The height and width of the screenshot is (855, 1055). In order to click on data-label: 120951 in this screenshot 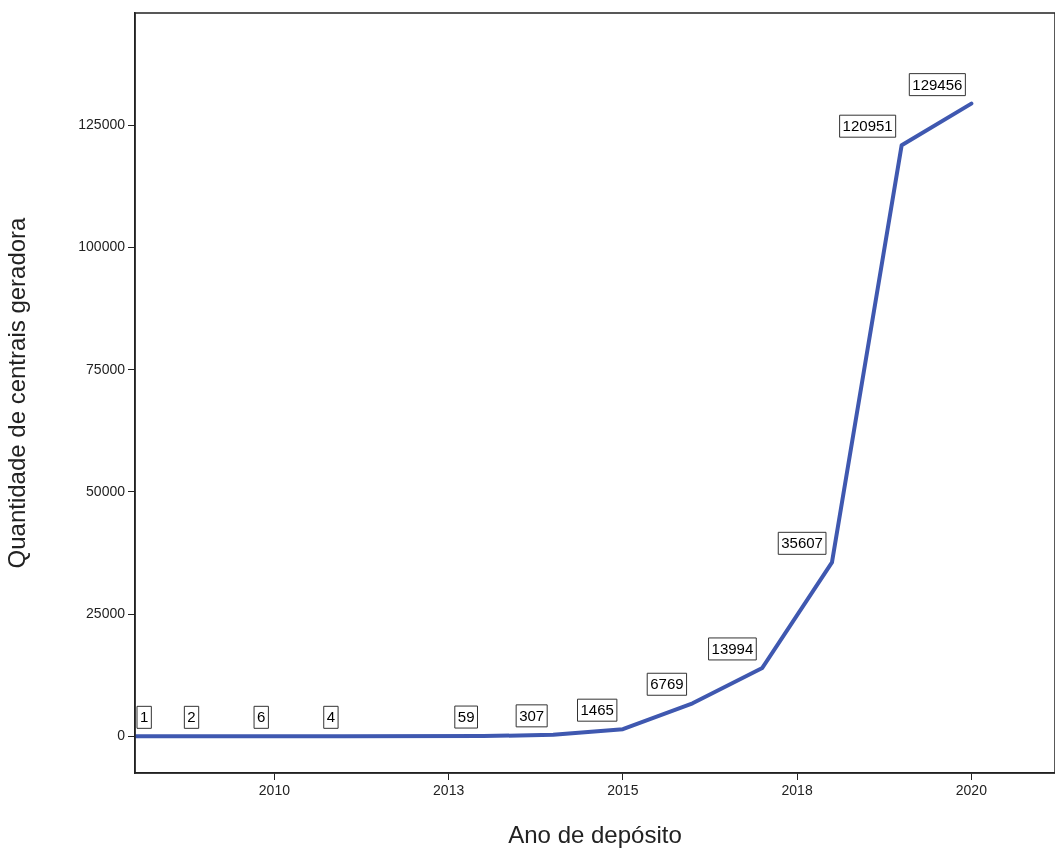, I will do `click(867, 126)`.